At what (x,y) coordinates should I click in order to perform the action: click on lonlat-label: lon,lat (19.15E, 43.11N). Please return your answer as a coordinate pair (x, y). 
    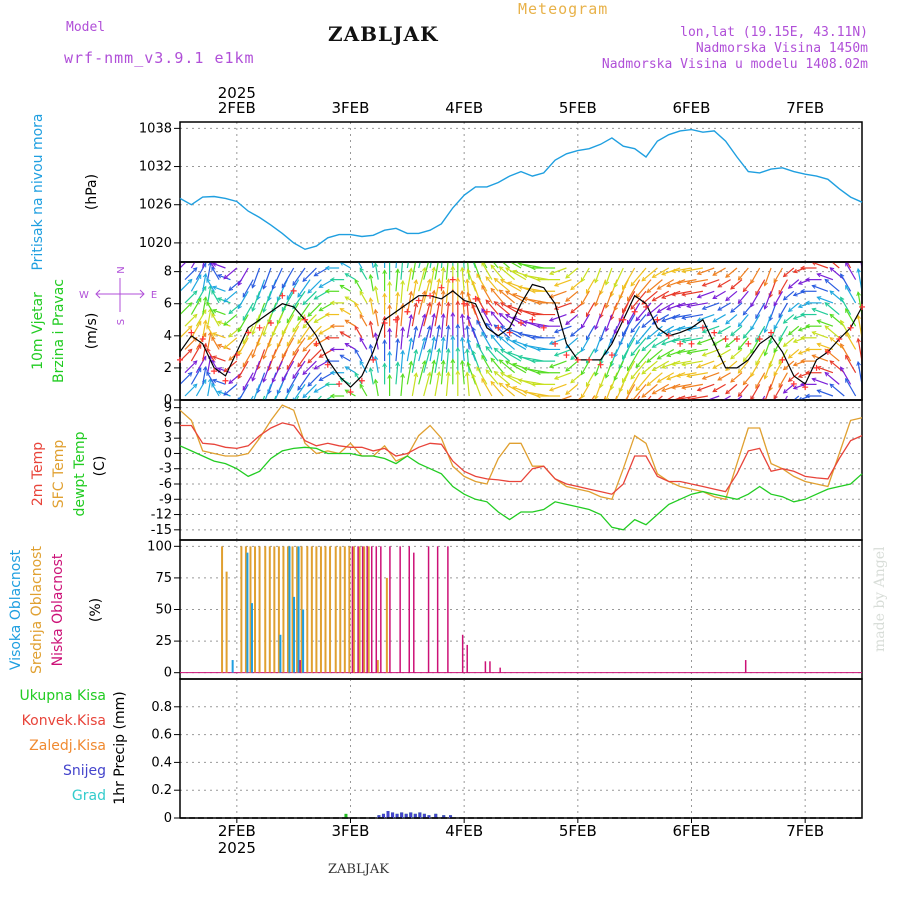
    Looking at the image, I should click on (774, 32).